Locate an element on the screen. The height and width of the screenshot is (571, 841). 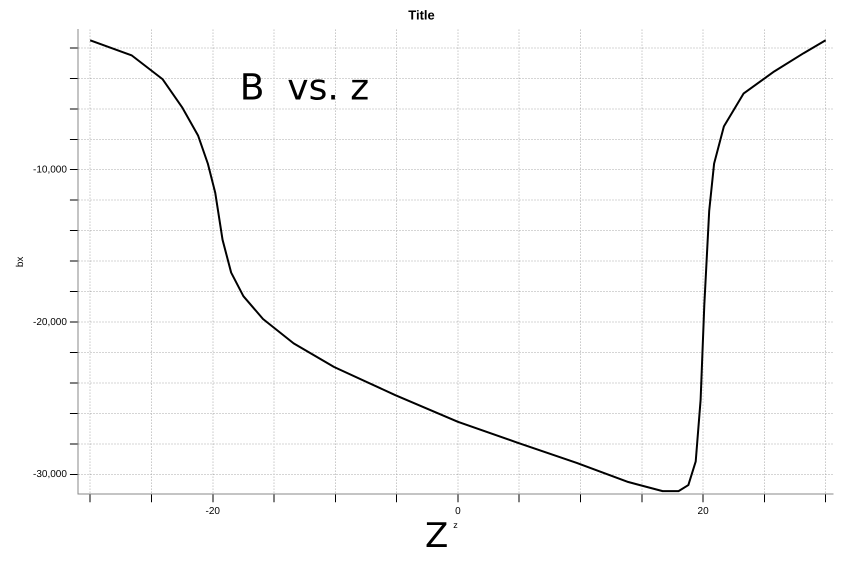
y-axis-title: bx is located at coordinates (20, 262).